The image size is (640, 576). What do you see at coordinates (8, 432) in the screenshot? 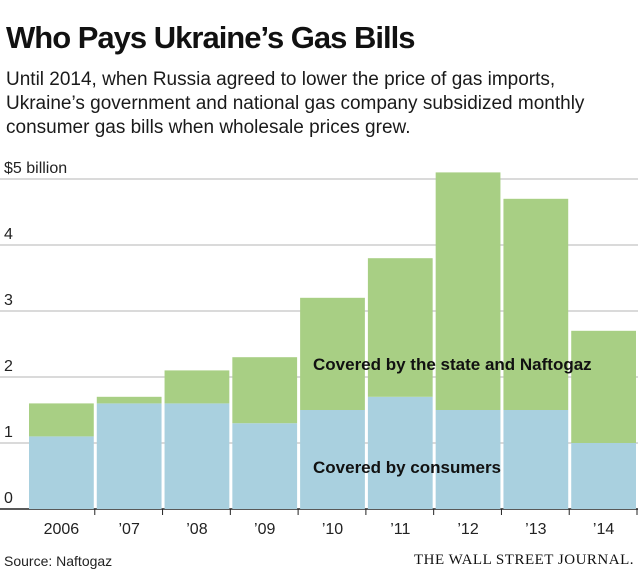
I see `y-tick-label: 1` at bounding box center [8, 432].